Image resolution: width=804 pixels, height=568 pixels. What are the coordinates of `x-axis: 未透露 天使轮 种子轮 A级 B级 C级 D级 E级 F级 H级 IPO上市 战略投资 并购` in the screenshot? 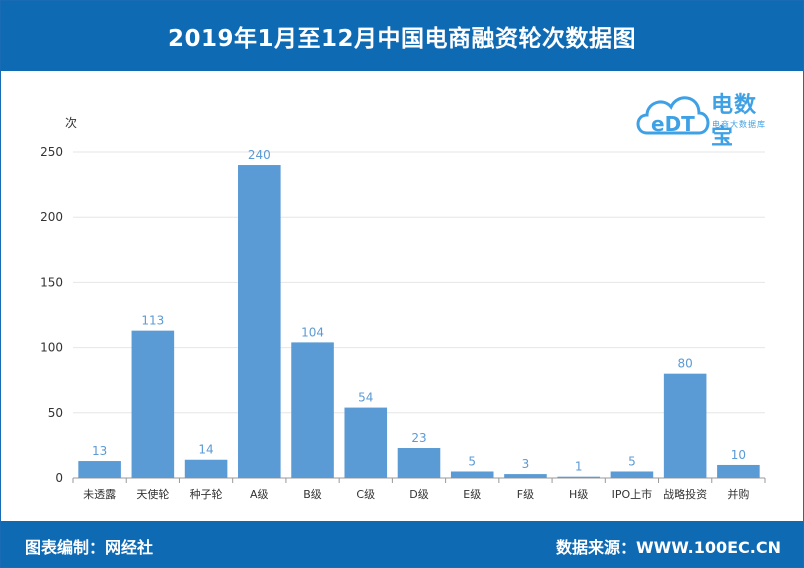 It's located at (419, 489).